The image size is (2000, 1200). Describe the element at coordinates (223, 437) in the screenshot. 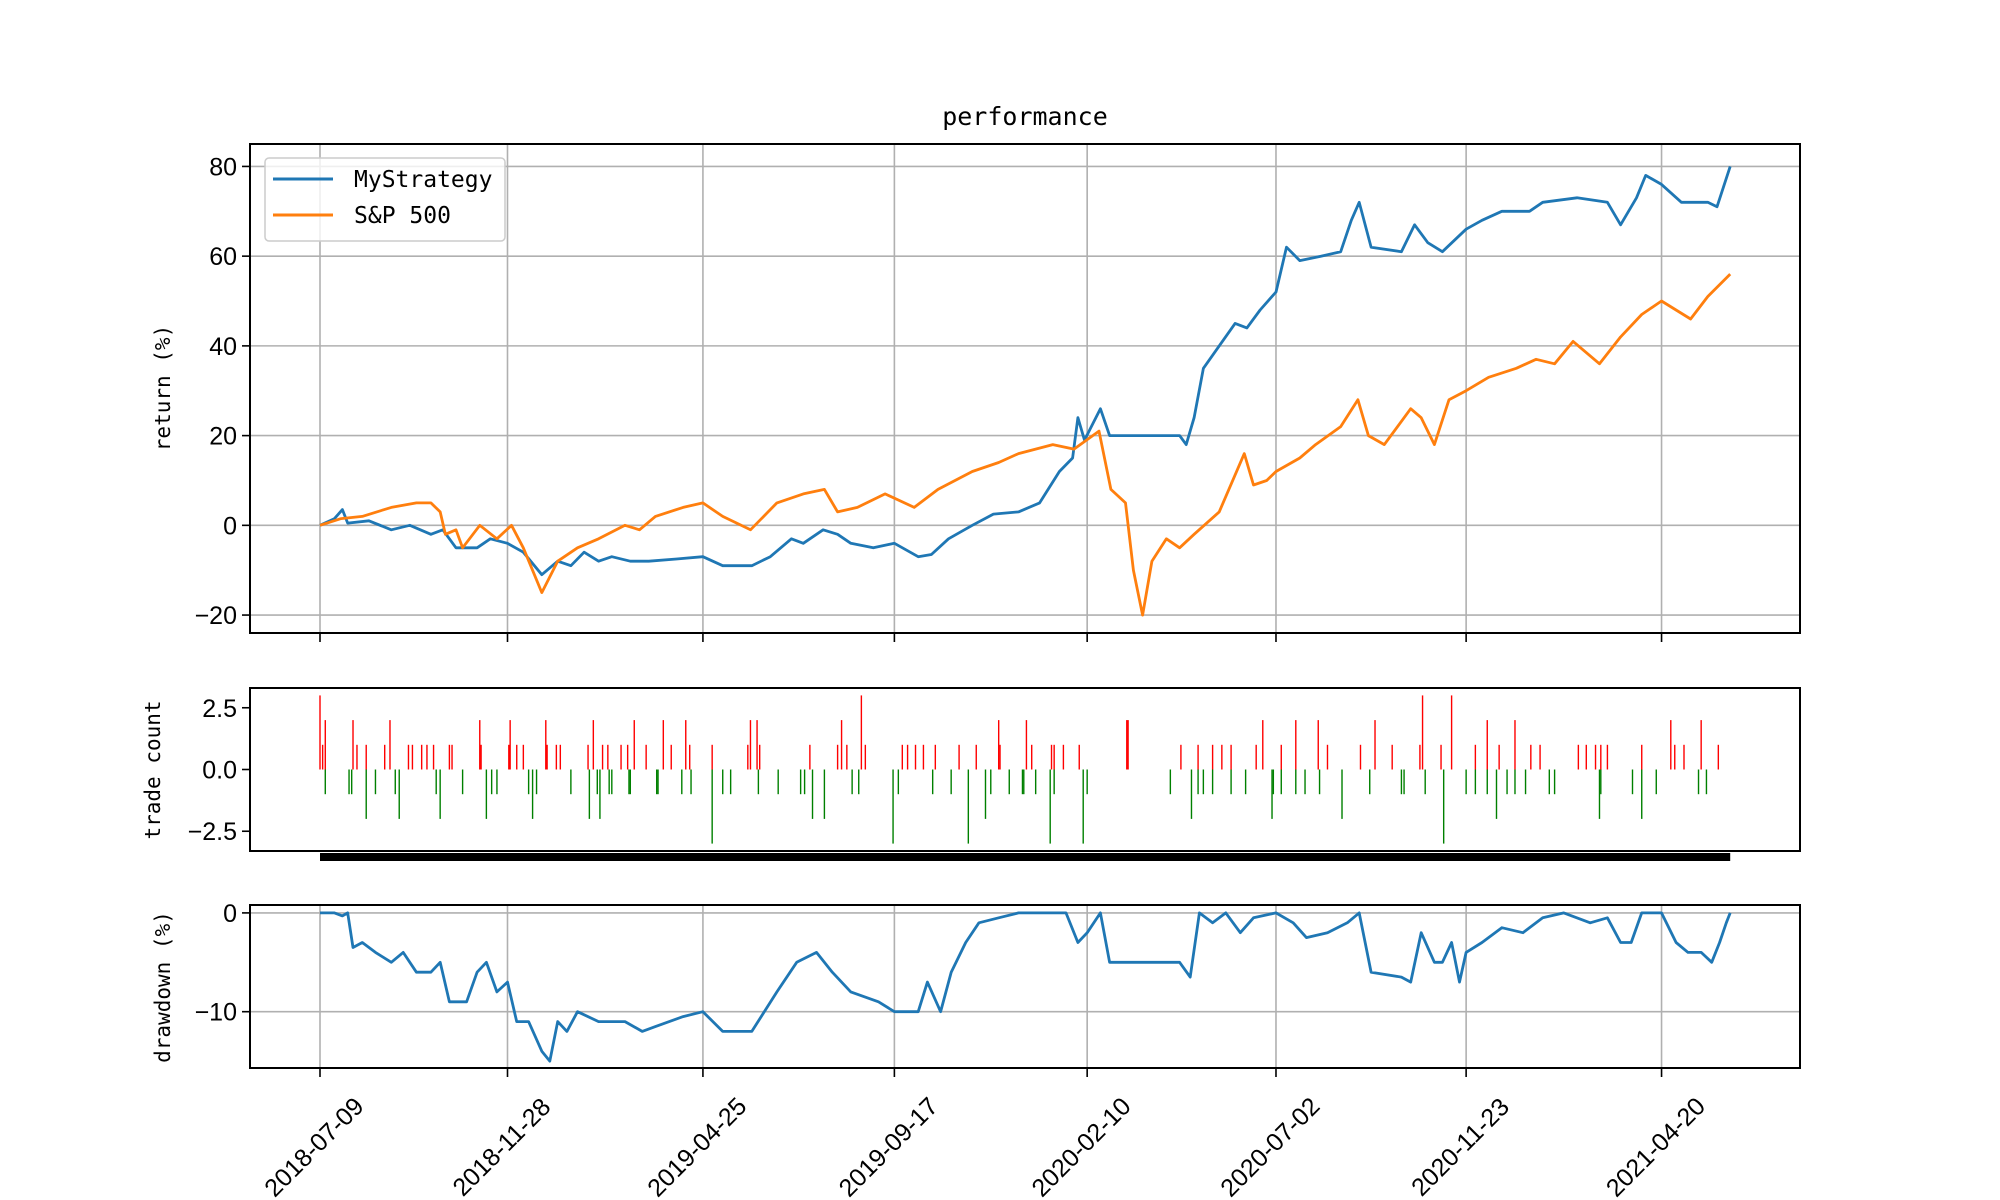

I see `y-tick-label: 20` at that location.